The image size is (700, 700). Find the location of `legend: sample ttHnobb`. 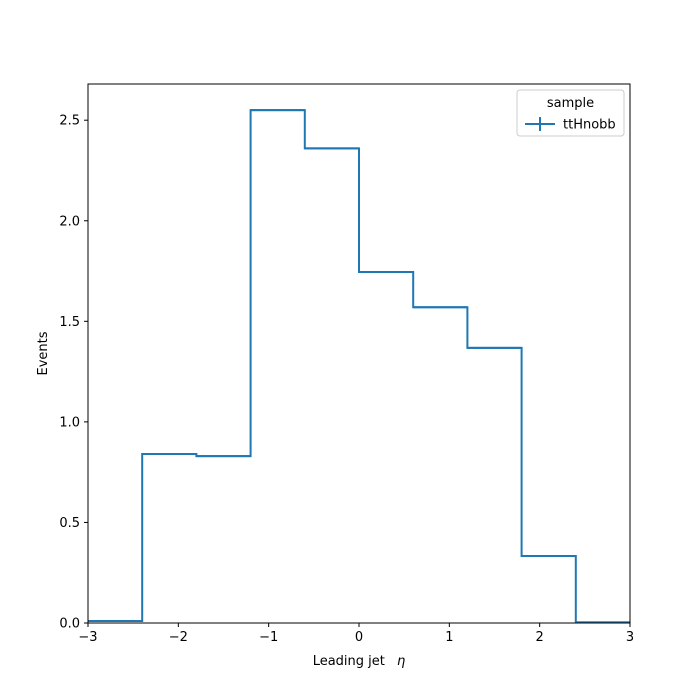

legend: sample ttHnobb is located at coordinates (570, 113).